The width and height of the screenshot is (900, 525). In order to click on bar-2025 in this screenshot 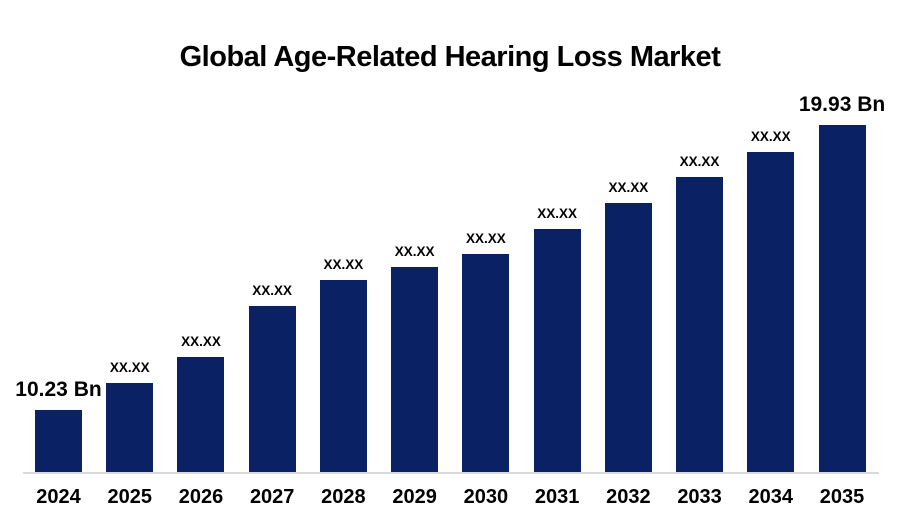, I will do `click(130, 427)`.